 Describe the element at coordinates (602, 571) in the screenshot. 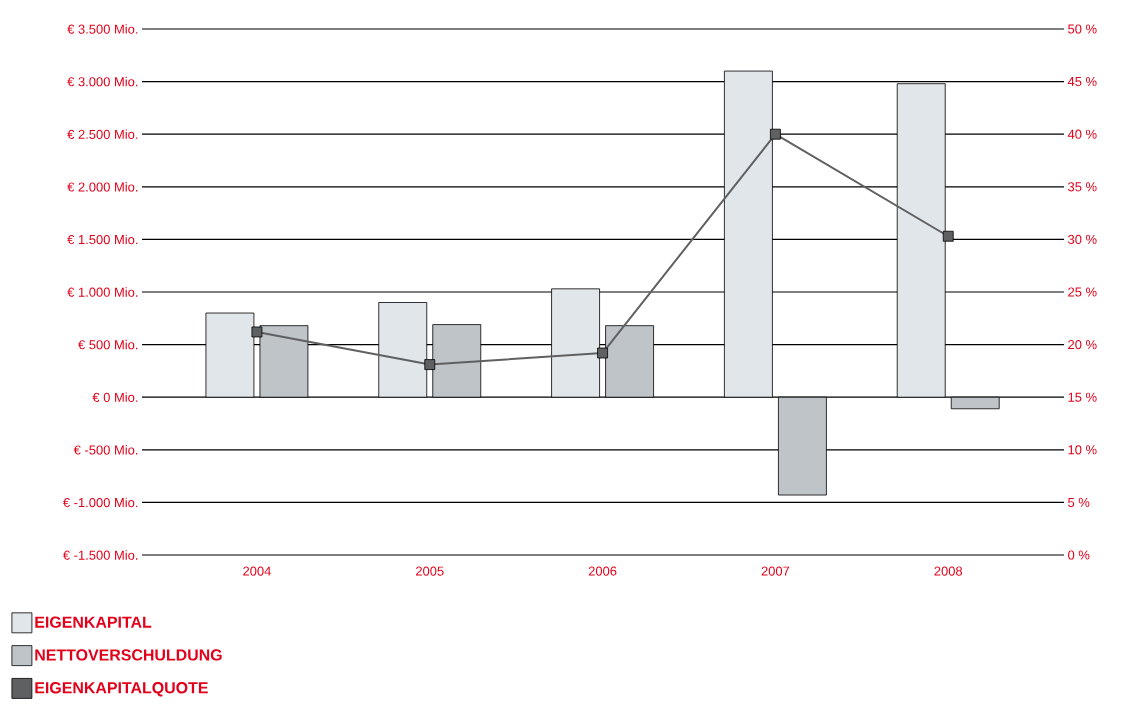

I see `x-tick-label: 2006` at that location.